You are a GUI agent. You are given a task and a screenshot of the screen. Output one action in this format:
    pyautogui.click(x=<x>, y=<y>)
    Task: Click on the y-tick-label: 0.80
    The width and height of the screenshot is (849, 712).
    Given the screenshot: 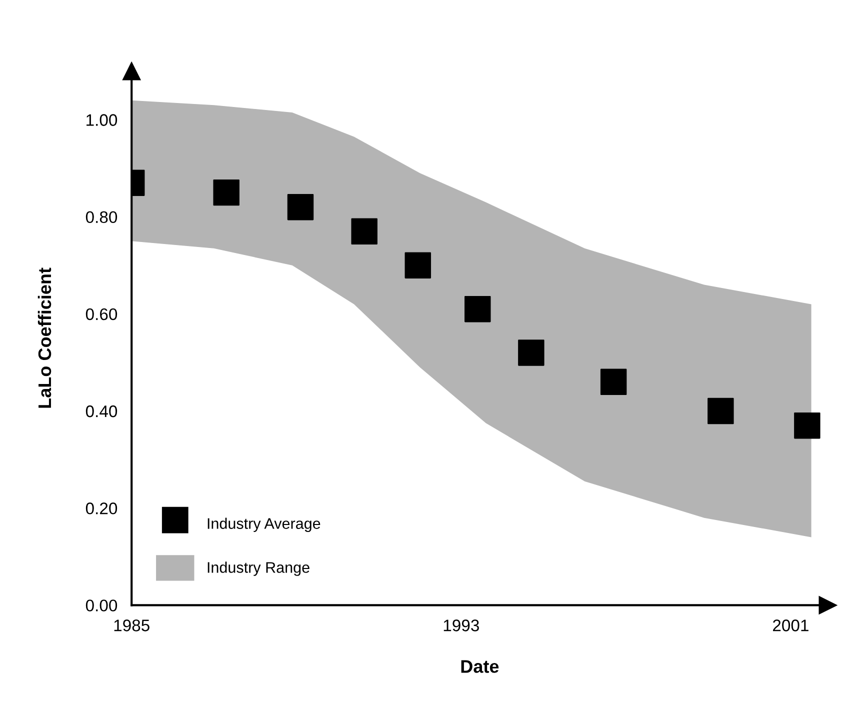 What is the action you would take?
    pyautogui.click(x=102, y=217)
    